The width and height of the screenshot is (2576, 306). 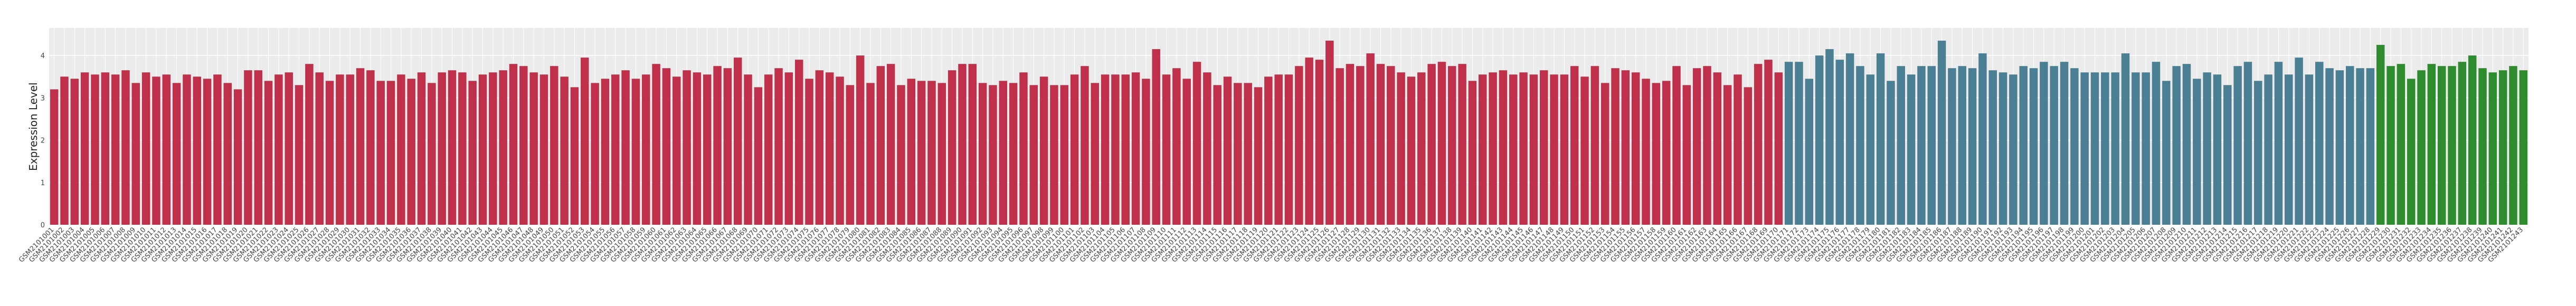 I want to click on y-tick-label: 1, so click(x=43, y=183).